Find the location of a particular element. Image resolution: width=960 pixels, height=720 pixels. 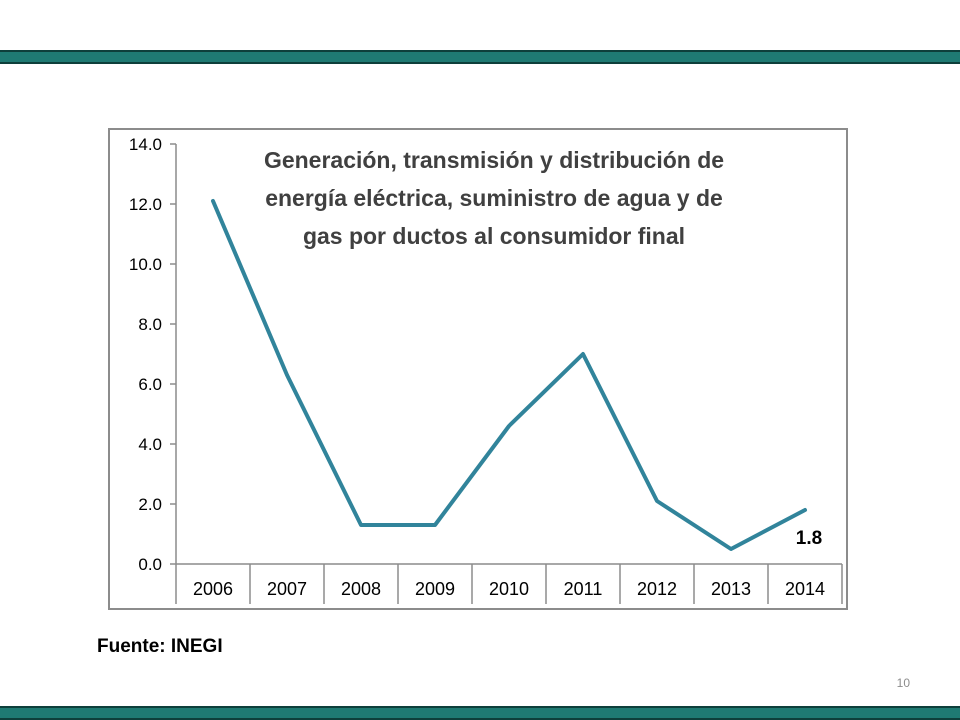

x-tick-label: 2008 is located at coordinates (361, 589).